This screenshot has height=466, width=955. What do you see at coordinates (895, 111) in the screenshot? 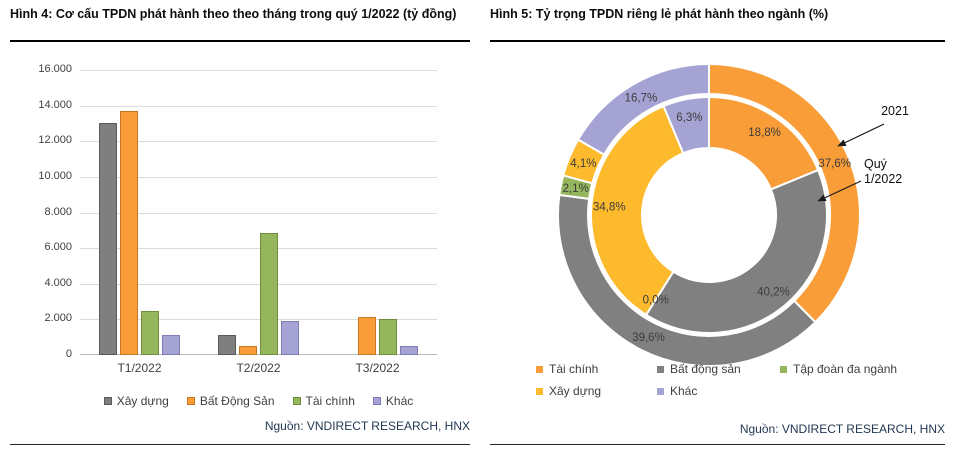
I see `annotation-2021-text: 2021` at bounding box center [895, 111].